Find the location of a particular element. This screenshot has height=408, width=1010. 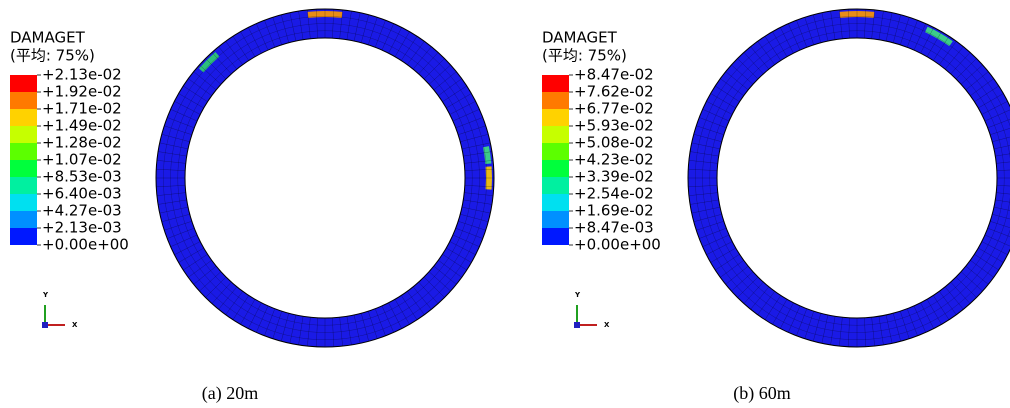

legend-label: +6.40e-03 is located at coordinates (82, 194).